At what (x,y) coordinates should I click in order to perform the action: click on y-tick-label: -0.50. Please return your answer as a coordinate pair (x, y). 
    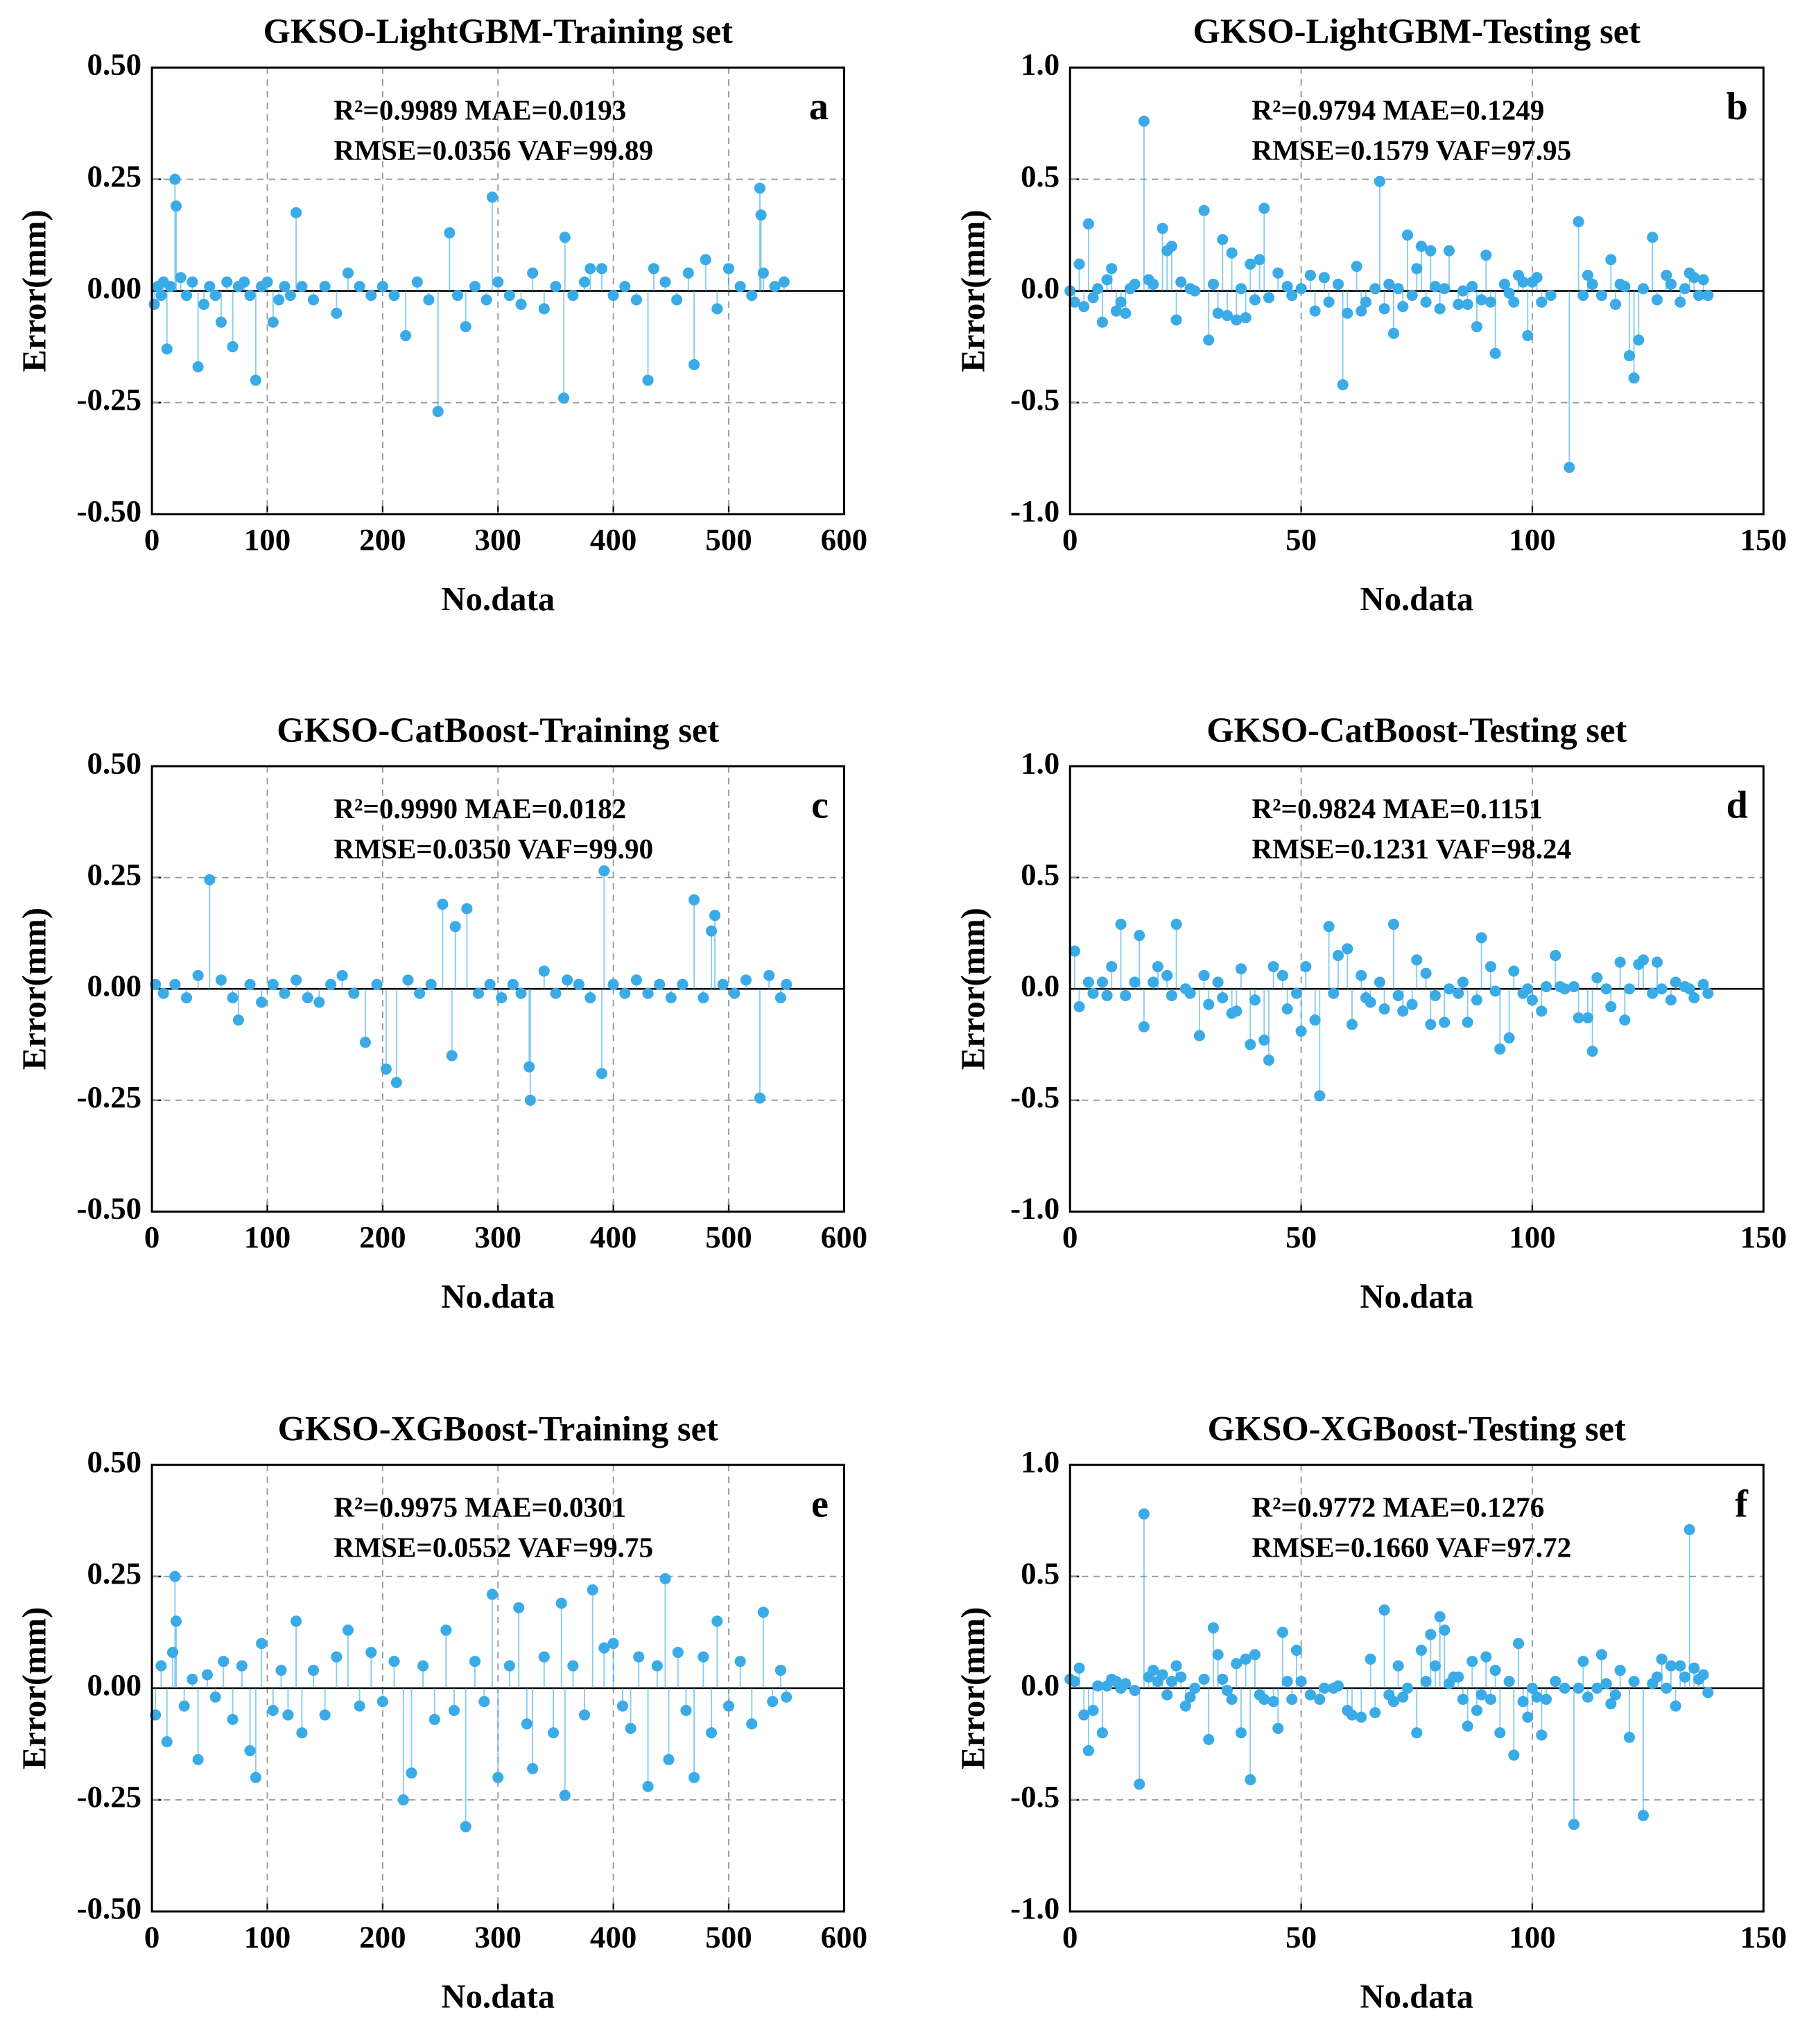
    Looking at the image, I should click on (110, 511).